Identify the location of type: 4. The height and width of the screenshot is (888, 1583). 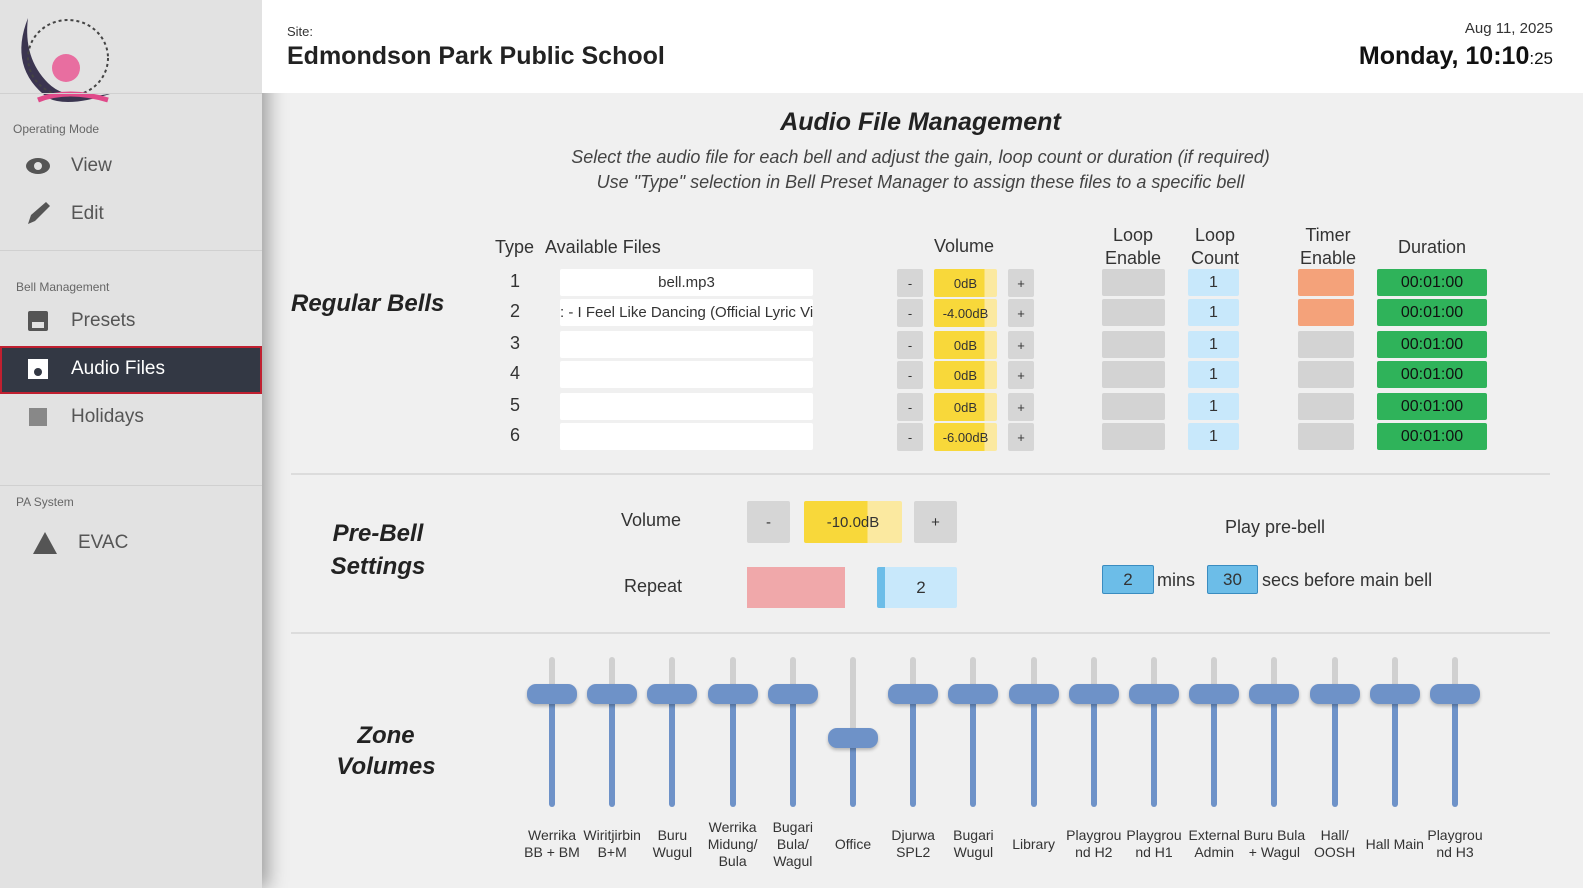
(514, 373).